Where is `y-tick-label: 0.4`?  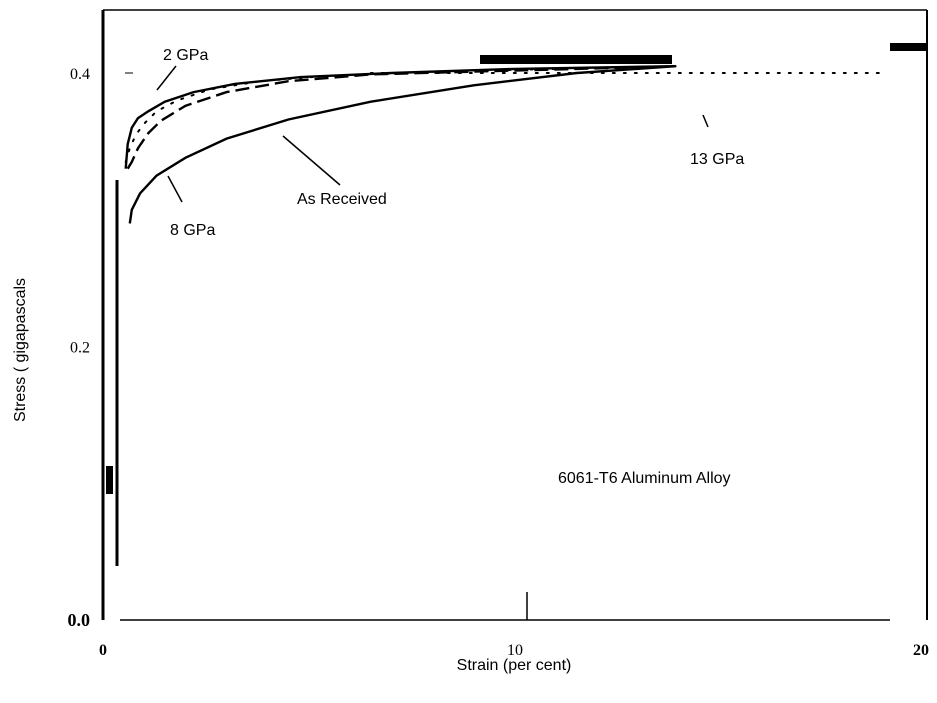
y-tick-label: 0.4 is located at coordinates (80, 74).